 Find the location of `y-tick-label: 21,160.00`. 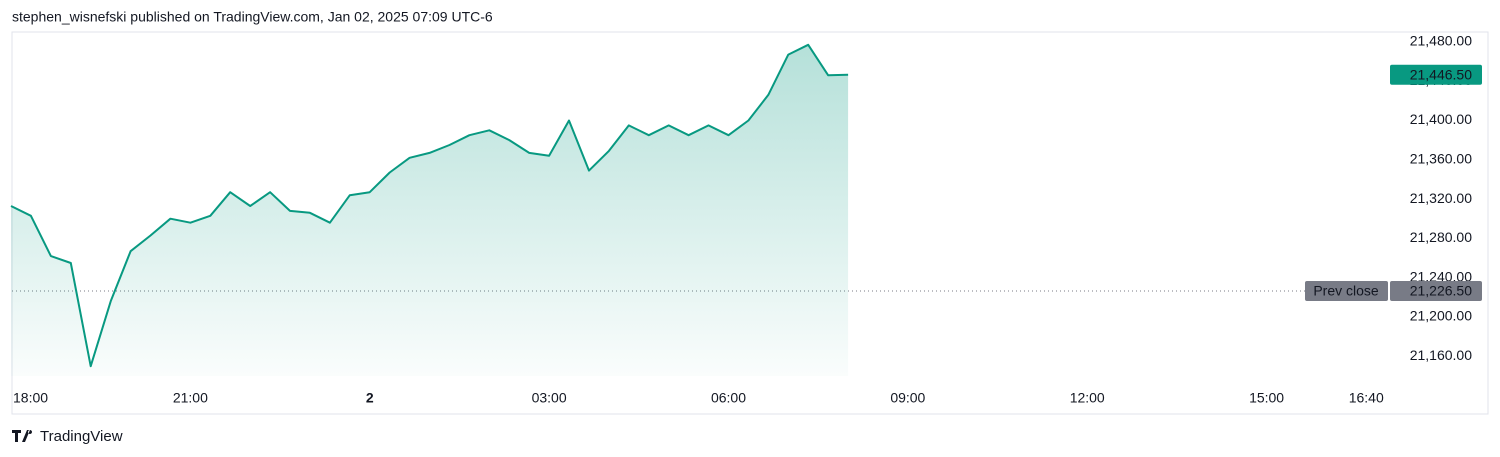

y-tick-label: 21,160.00 is located at coordinates (1441, 355).